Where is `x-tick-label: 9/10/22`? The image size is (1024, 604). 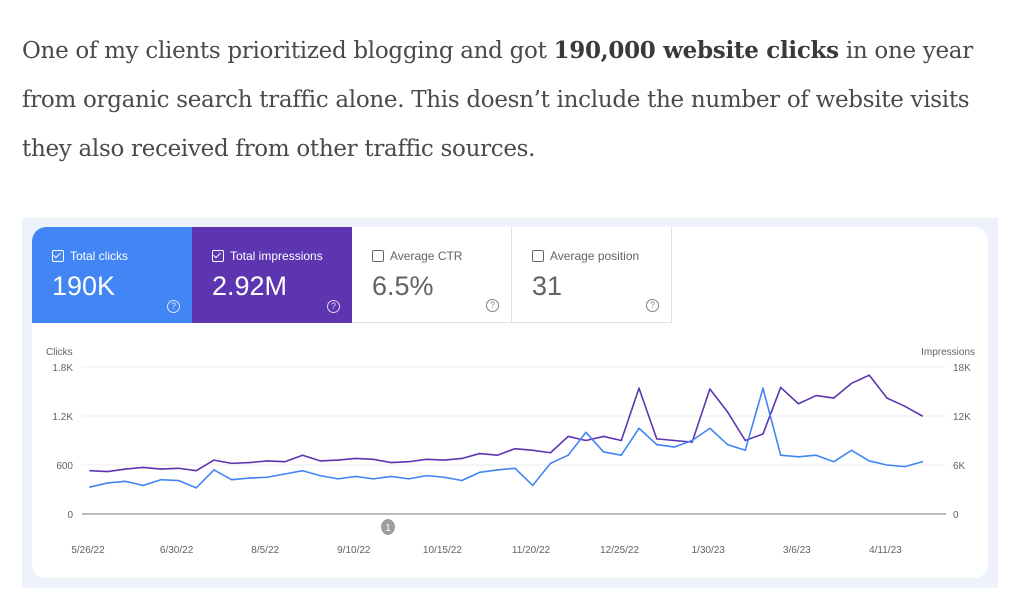 x-tick-label: 9/10/22 is located at coordinates (354, 550).